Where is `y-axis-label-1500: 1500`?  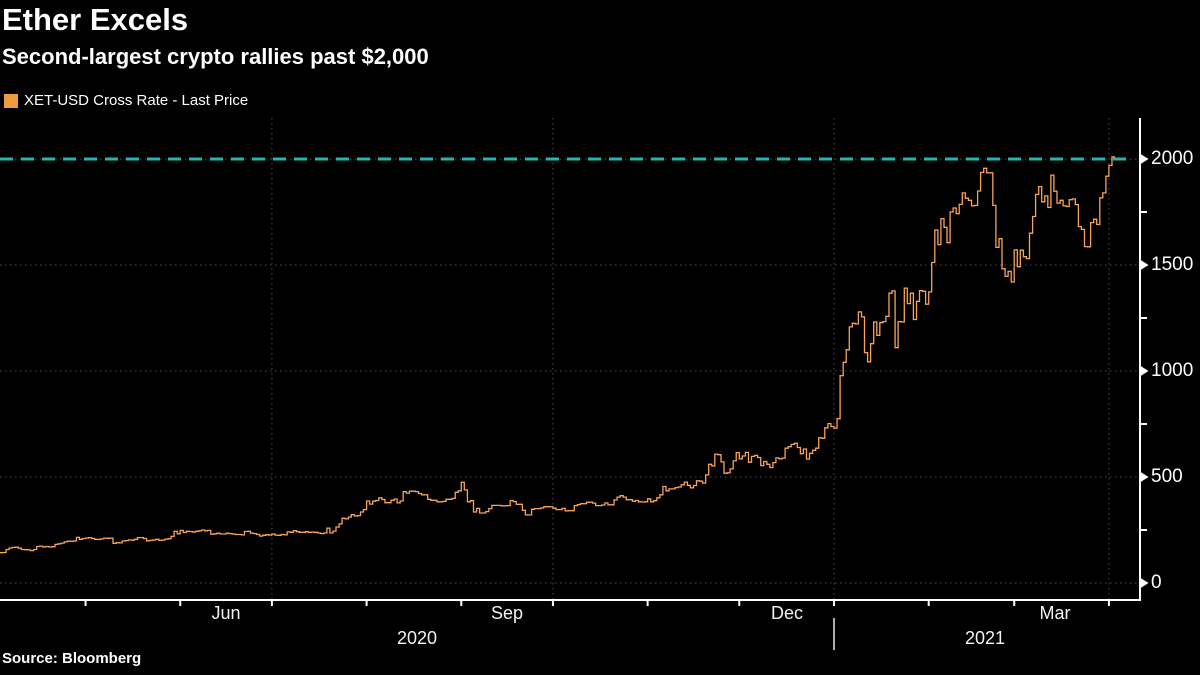 y-axis-label-1500: 1500 is located at coordinates (1172, 264).